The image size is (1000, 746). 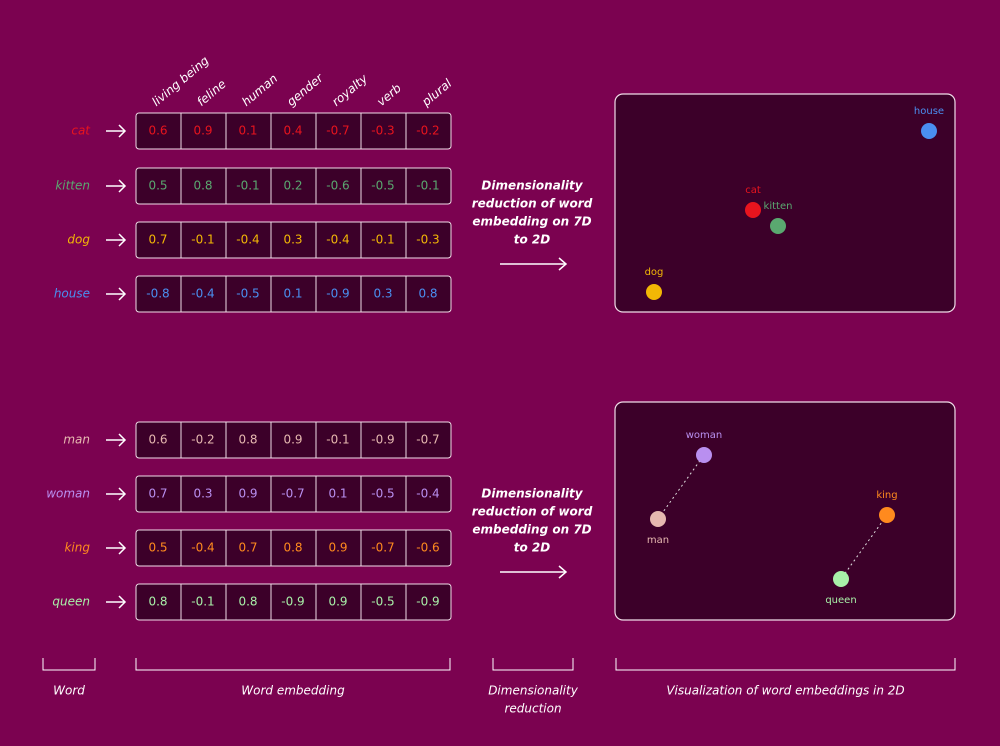 What do you see at coordinates (293, 691) in the screenshot?
I see `footer-label: Word embedding` at bounding box center [293, 691].